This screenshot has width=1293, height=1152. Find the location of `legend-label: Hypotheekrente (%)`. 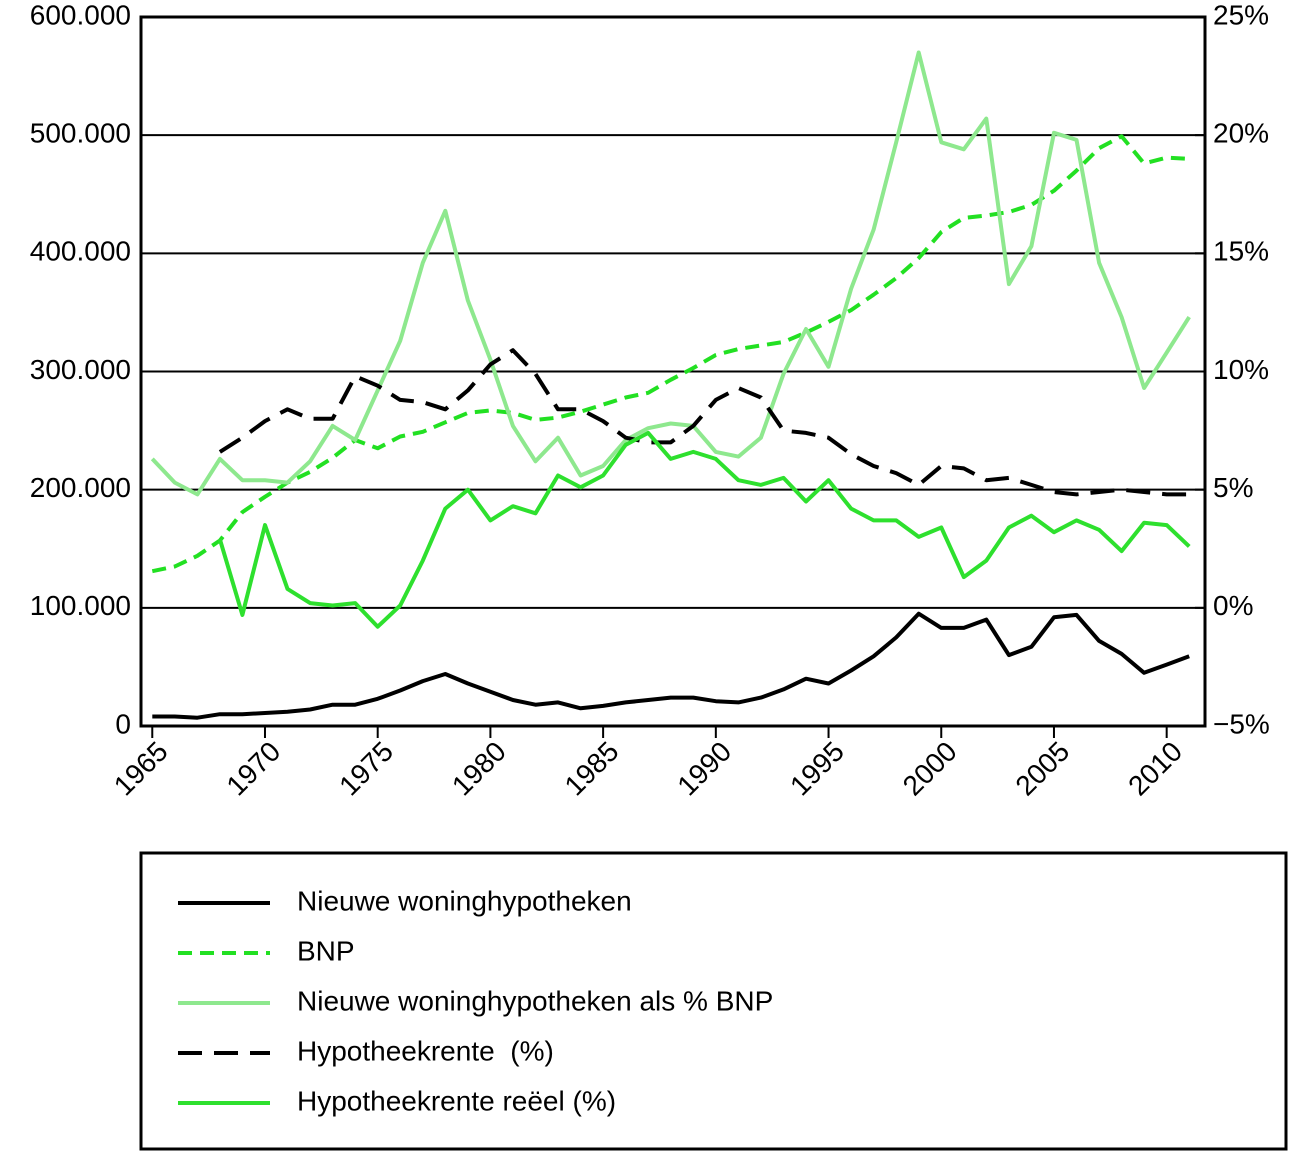

legend-label: Hypotheekrente (%) is located at coordinates (425, 1050).